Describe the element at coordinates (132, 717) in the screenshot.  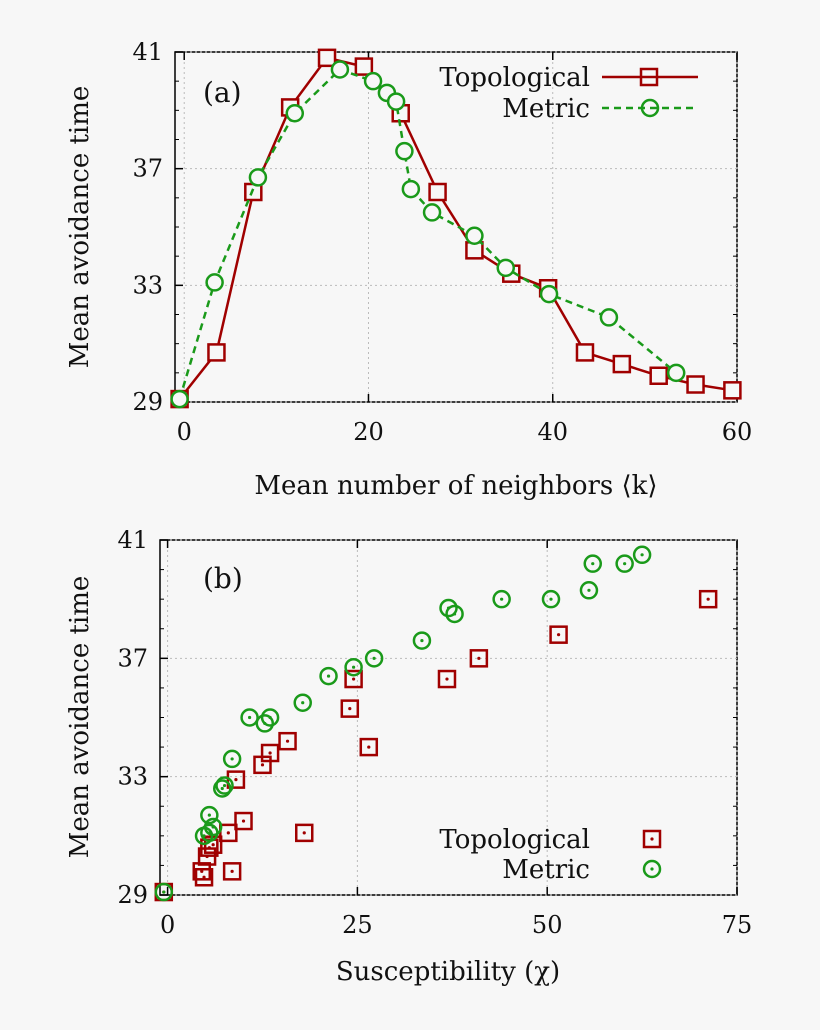
I see `y-tick-labels-b: 29 33 37 41` at that location.